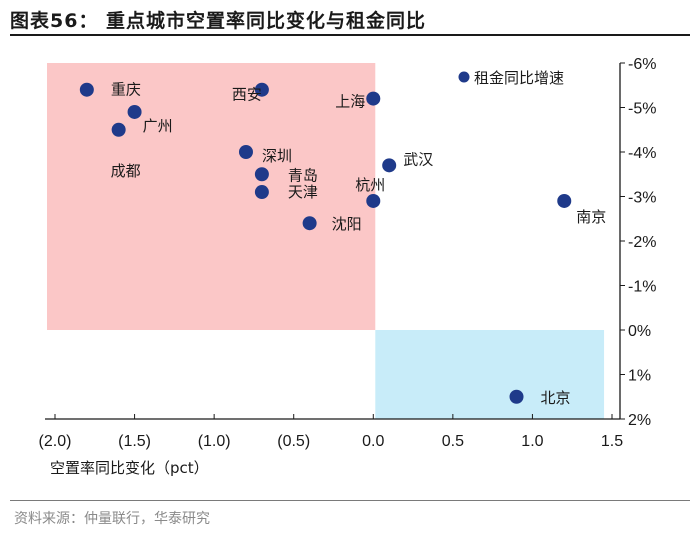 This screenshot has width=700, height=535. I want to click on x-tick-label: (0.5), so click(293, 441).